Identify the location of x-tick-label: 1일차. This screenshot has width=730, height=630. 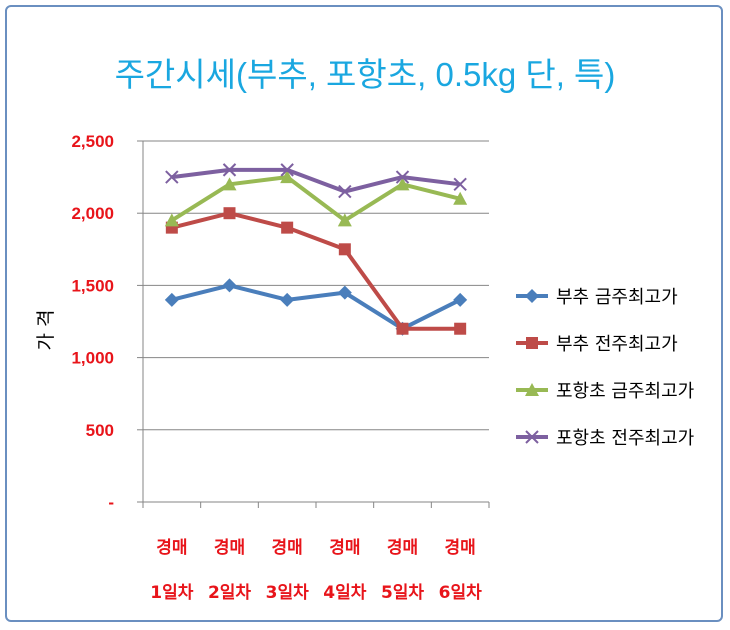
(171, 593).